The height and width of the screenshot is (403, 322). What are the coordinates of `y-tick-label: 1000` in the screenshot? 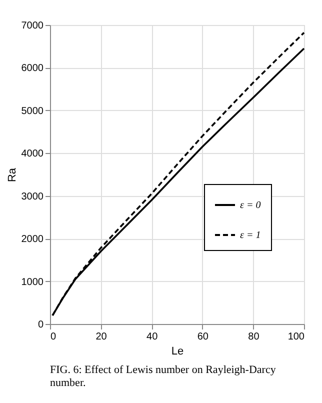 It's located at (32, 282).